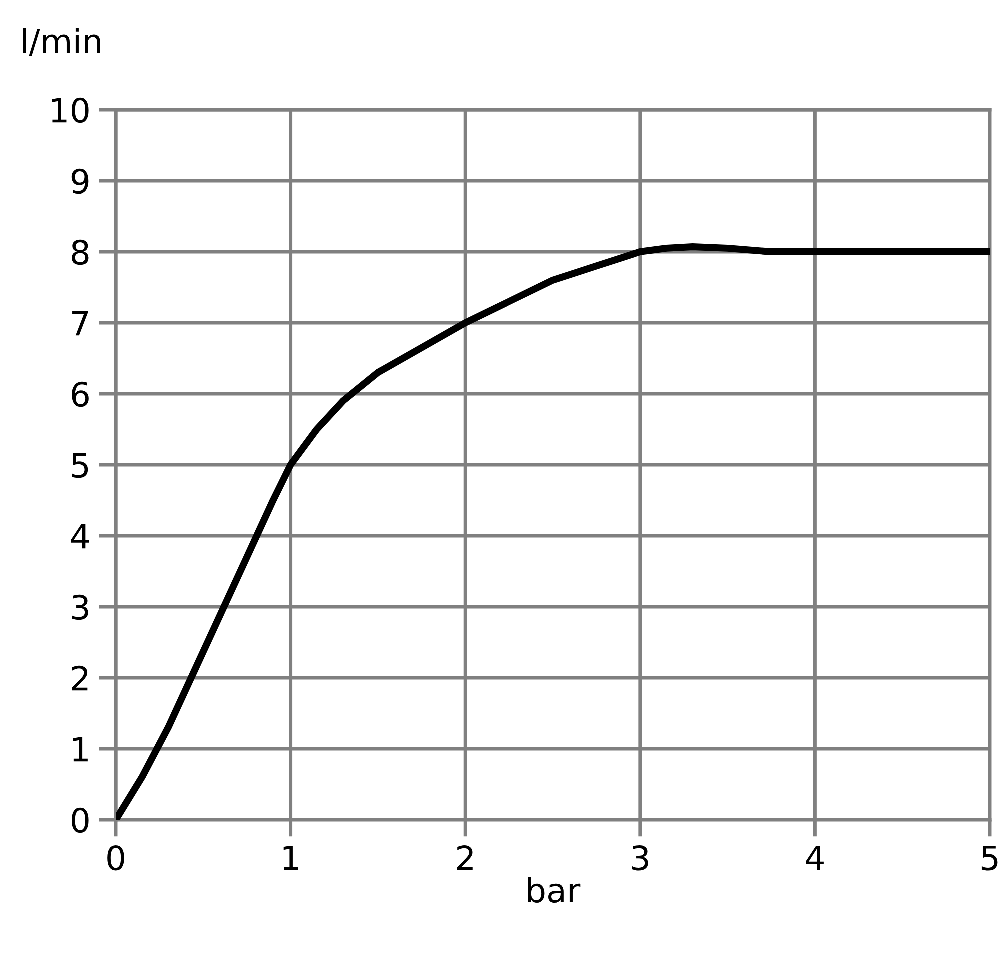  Describe the element at coordinates (990, 858) in the screenshot. I see `x-tick-label: 5` at that location.